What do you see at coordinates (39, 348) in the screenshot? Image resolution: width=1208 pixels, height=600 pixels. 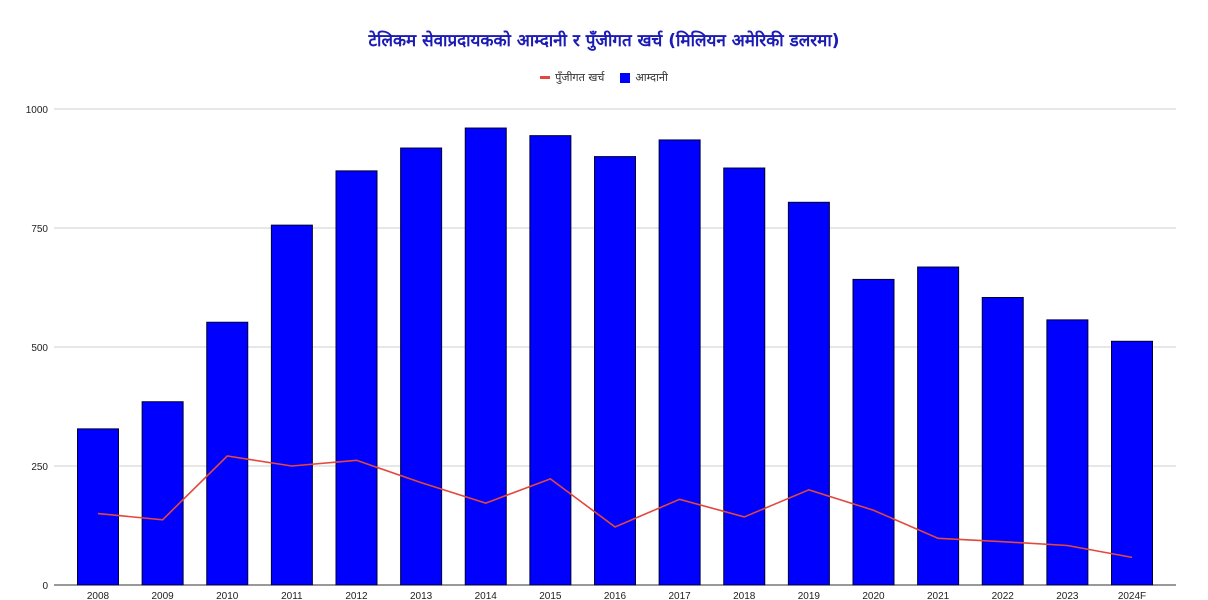 I see `y-tick-label: 500` at bounding box center [39, 348].